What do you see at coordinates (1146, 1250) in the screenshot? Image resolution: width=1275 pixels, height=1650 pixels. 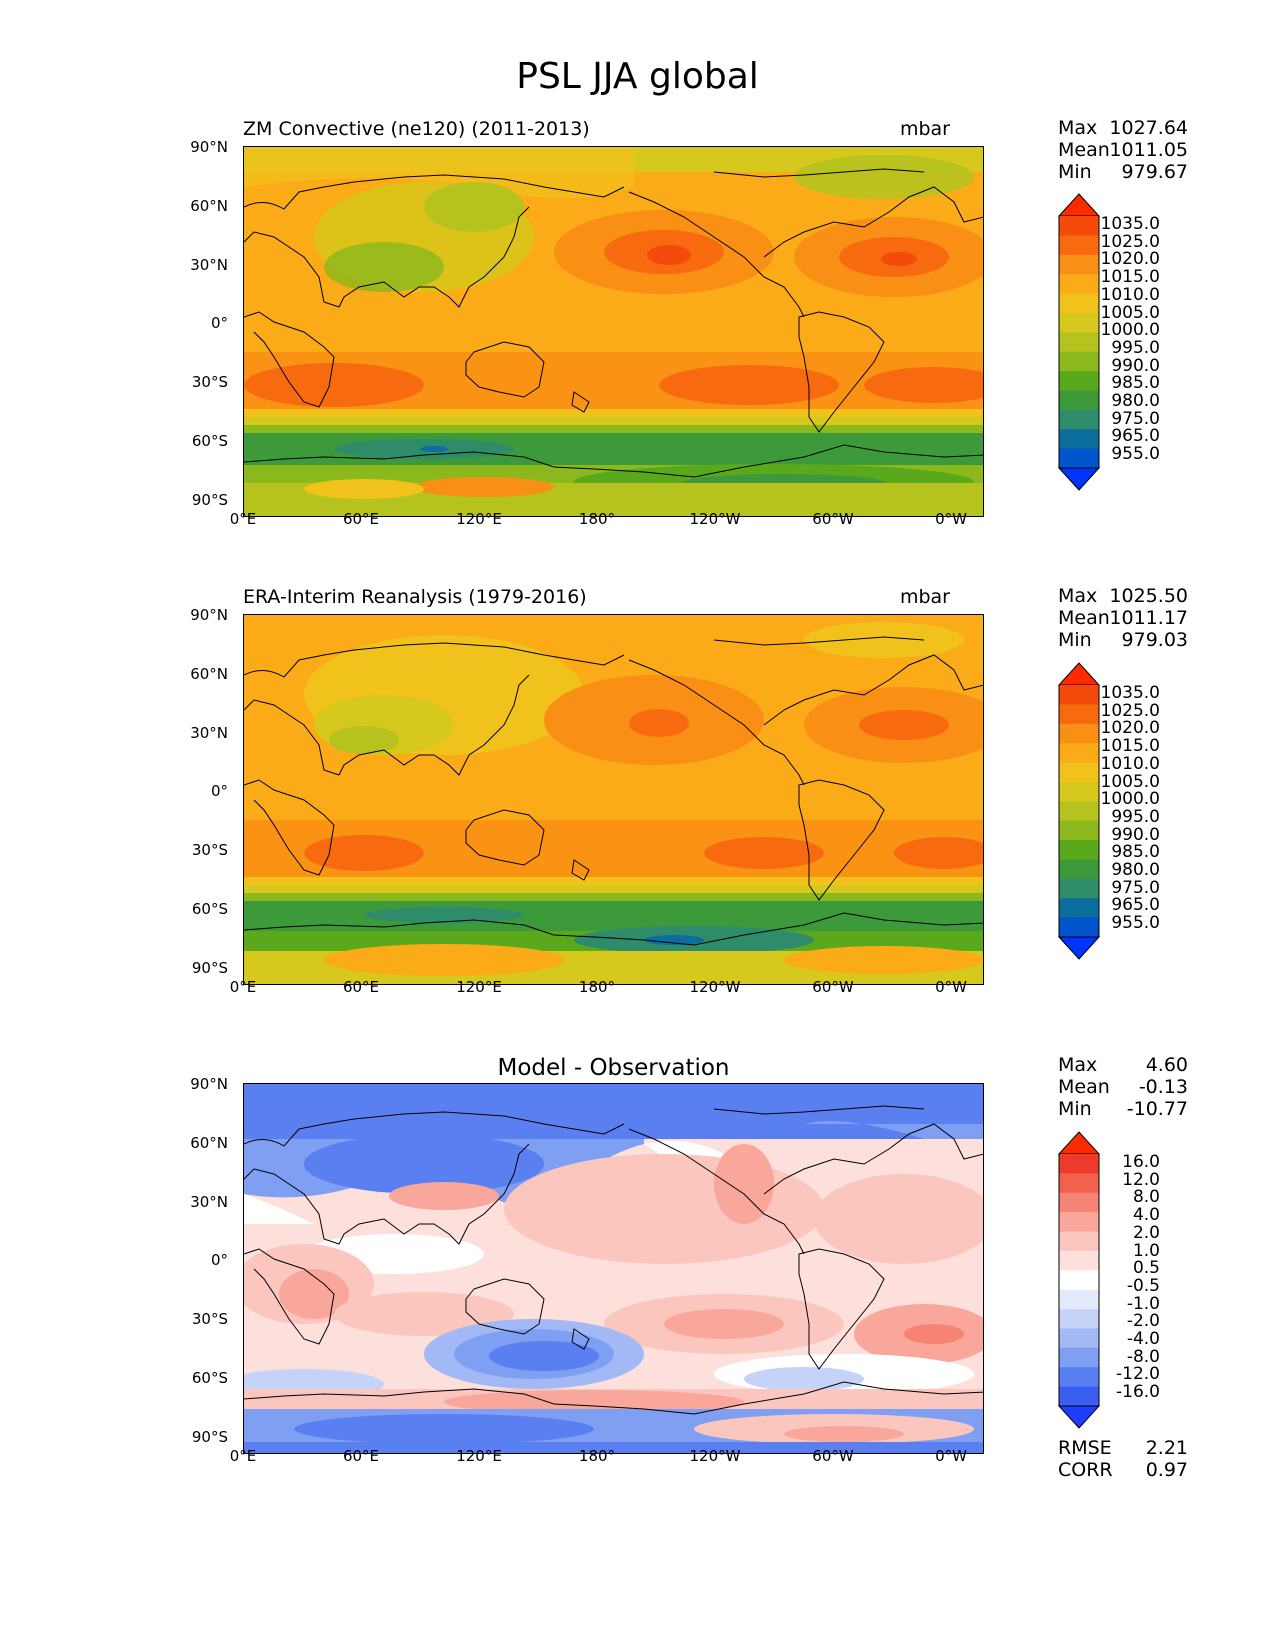 I see `colorbar-tick-label: 1.0` at bounding box center [1146, 1250].